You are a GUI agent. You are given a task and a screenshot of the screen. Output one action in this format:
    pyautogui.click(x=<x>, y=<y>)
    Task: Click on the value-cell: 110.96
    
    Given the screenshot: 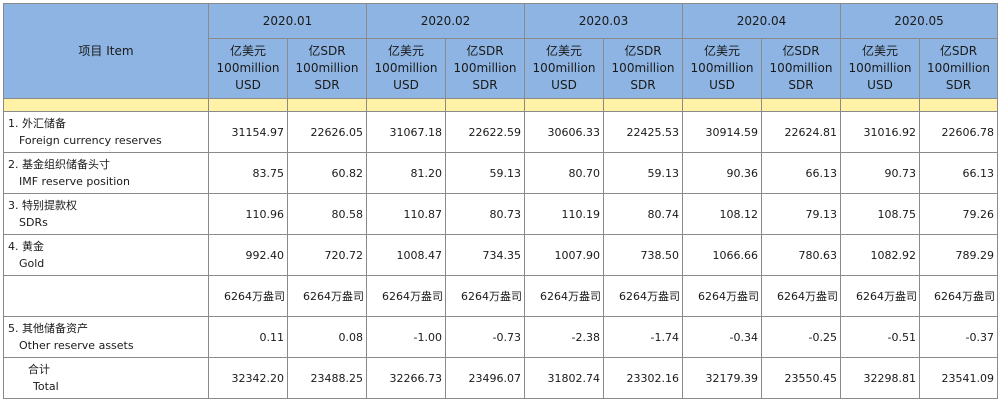 What is the action you would take?
    pyautogui.click(x=248, y=214)
    